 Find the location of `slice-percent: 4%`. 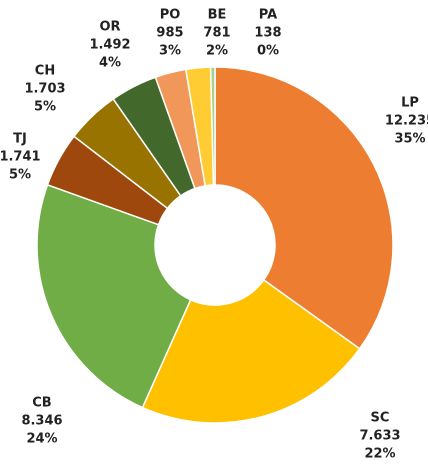

slice-percent: 4% is located at coordinates (110, 63).